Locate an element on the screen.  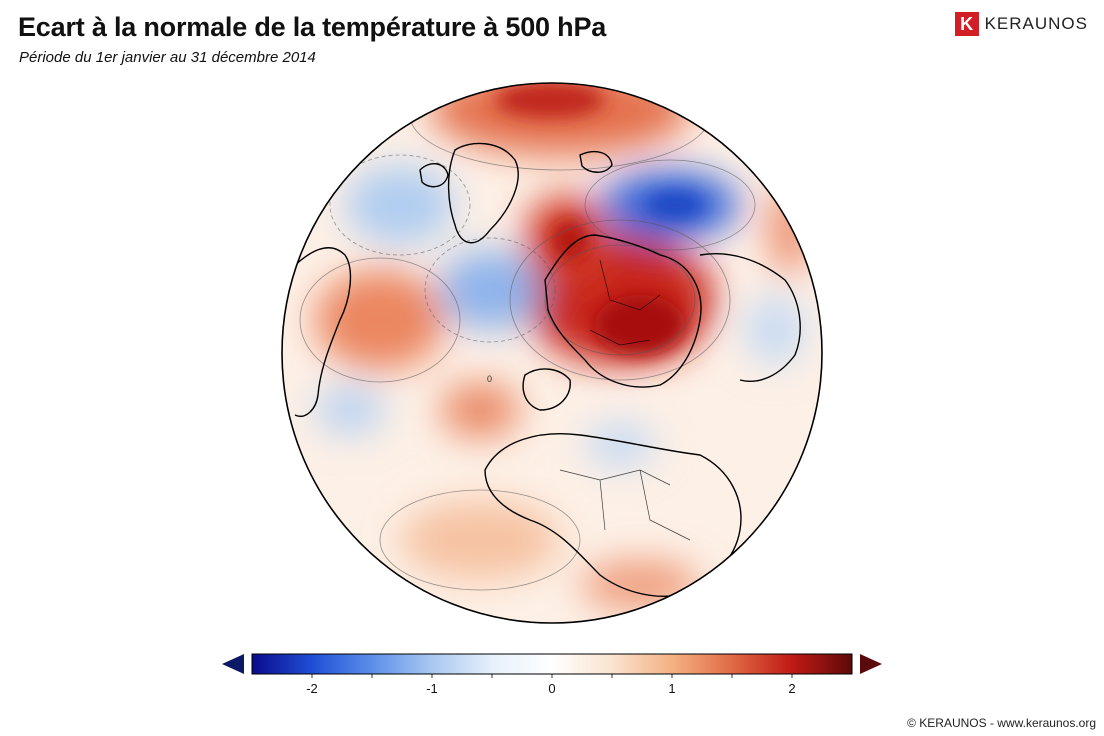
greenland-coast is located at coordinates (483, 193).